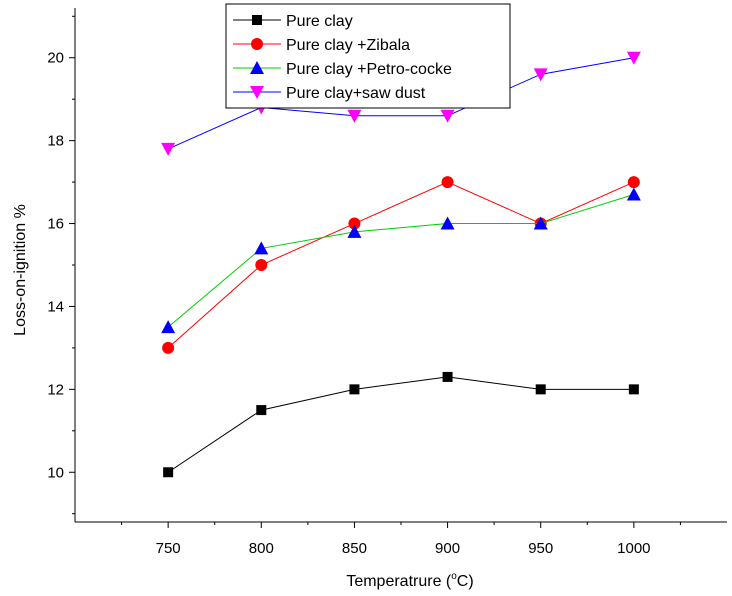  What do you see at coordinates (465, 581) in the screenshot?
I see `x-axis-label-suffix: C)` at bounding box center [465, 581].